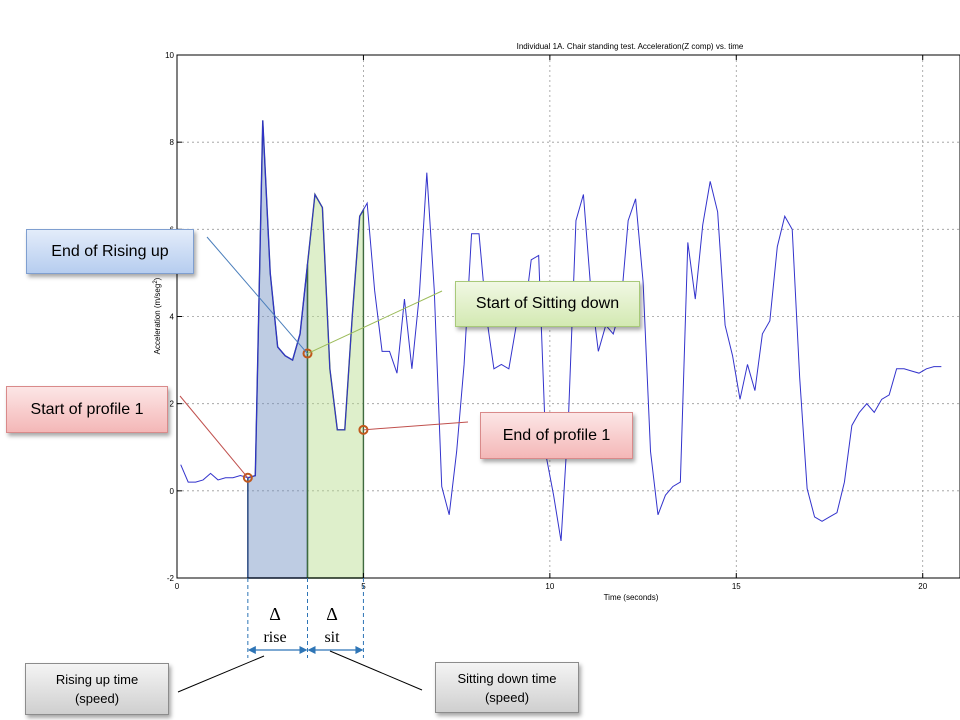 The width and height of the screenshot is (960, 720). Describe the element at coordinates (157, 278) in the screenshot. I see `y-axis-label-close: )` at that location.